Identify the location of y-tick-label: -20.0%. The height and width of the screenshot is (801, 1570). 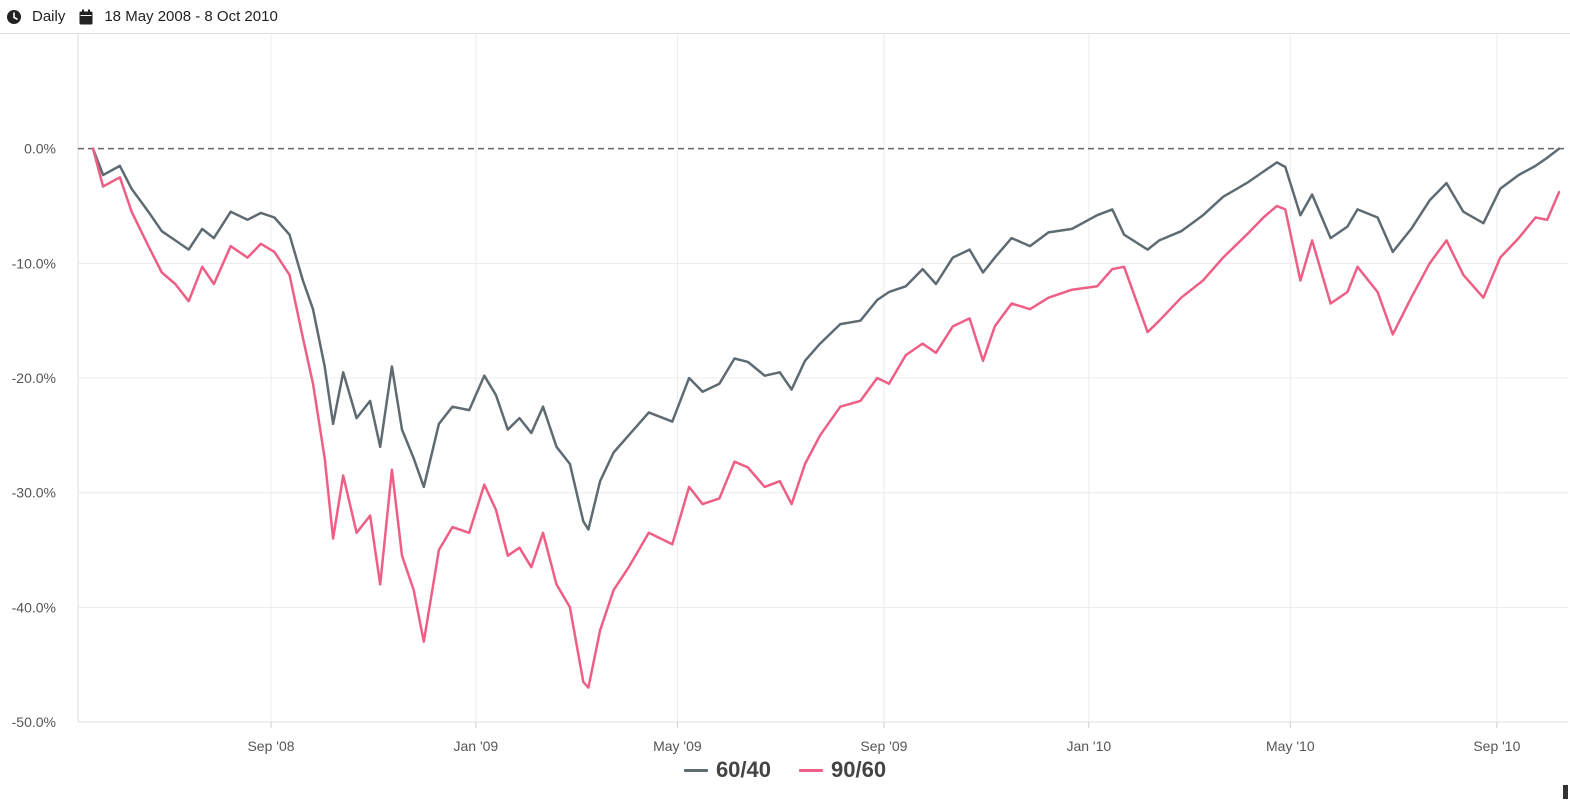
(34, 378).